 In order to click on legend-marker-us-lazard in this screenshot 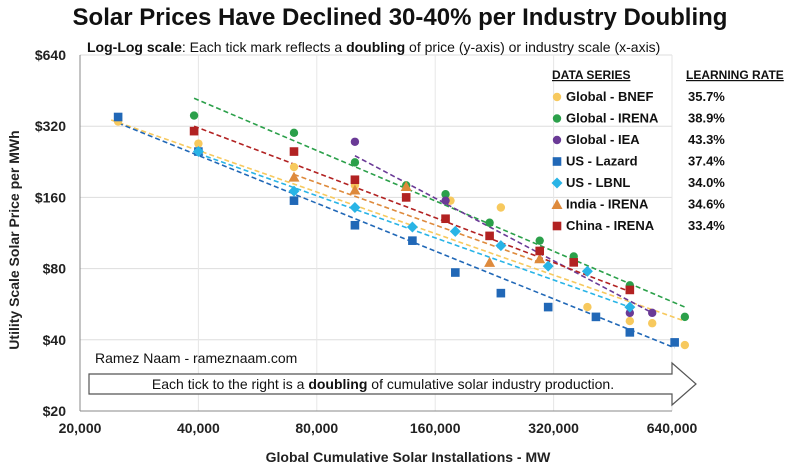, I will do `click(557, 161)`.